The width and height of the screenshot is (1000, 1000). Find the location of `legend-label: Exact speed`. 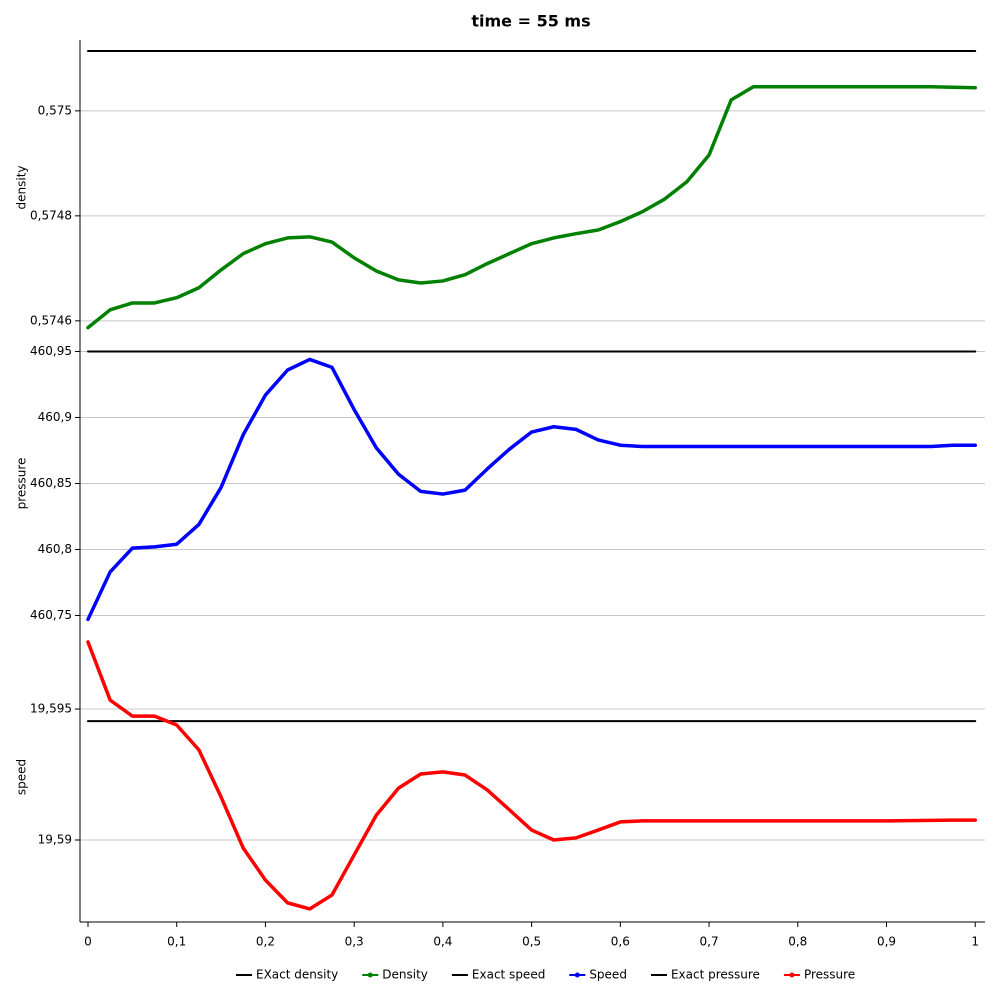

legend-label: Exact speed is located at coordinates (508, 975).